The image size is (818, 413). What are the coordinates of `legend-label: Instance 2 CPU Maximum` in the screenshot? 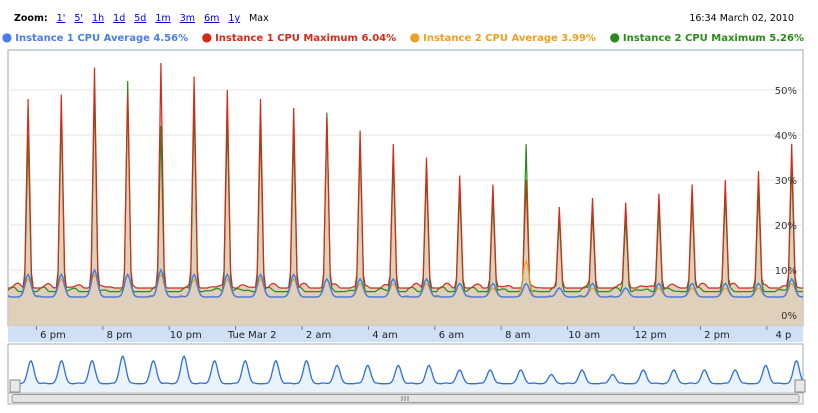 It's located at (694, 38).